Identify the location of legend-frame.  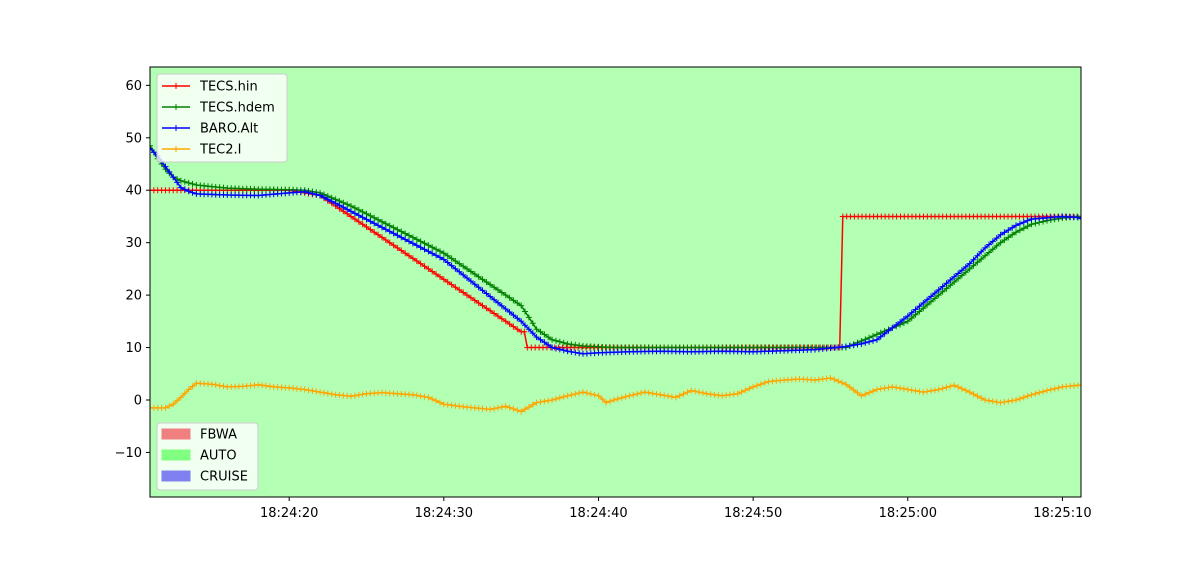
(222, 118).